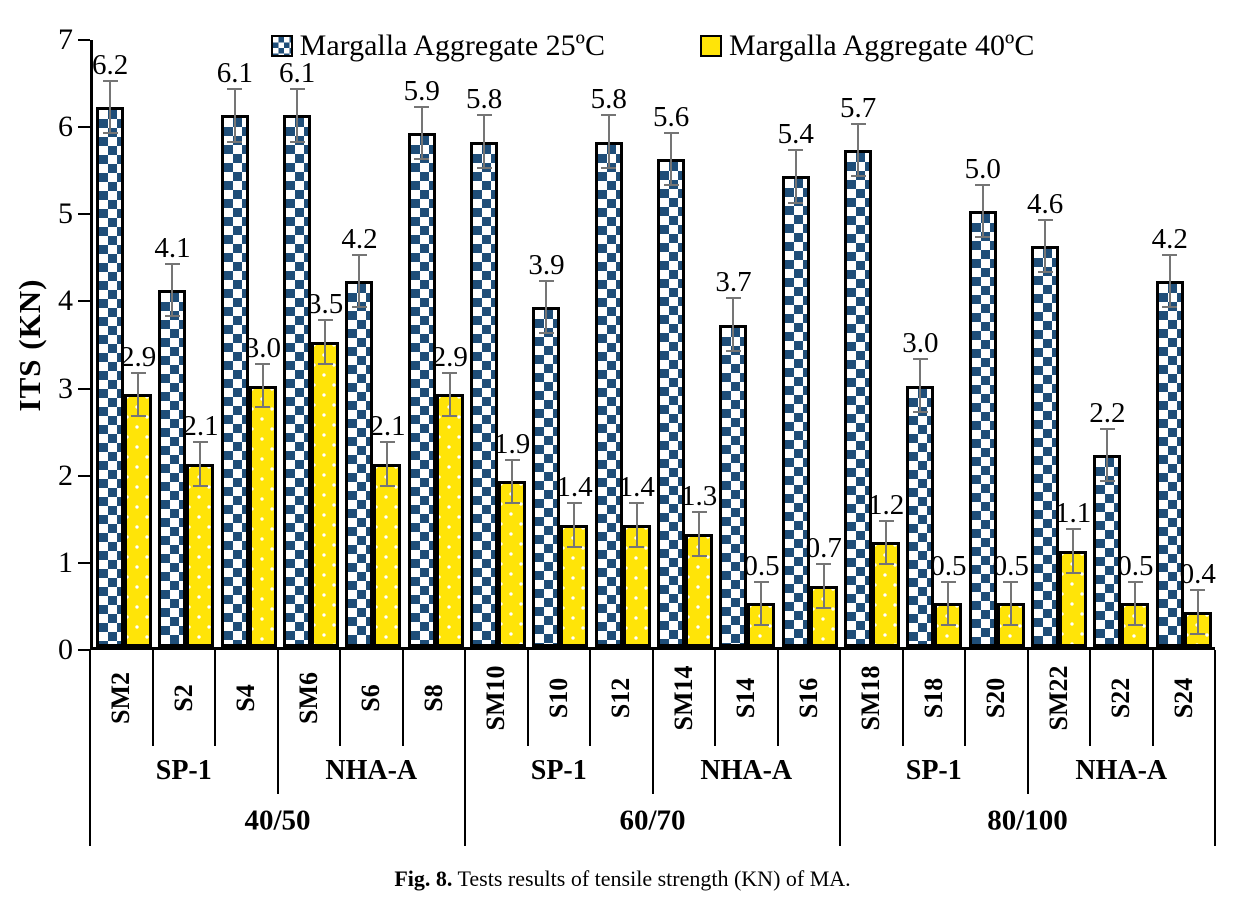 This screenshot has height=915, width=1245. I want to click on y-tick-label: 5, so click(65, 214).